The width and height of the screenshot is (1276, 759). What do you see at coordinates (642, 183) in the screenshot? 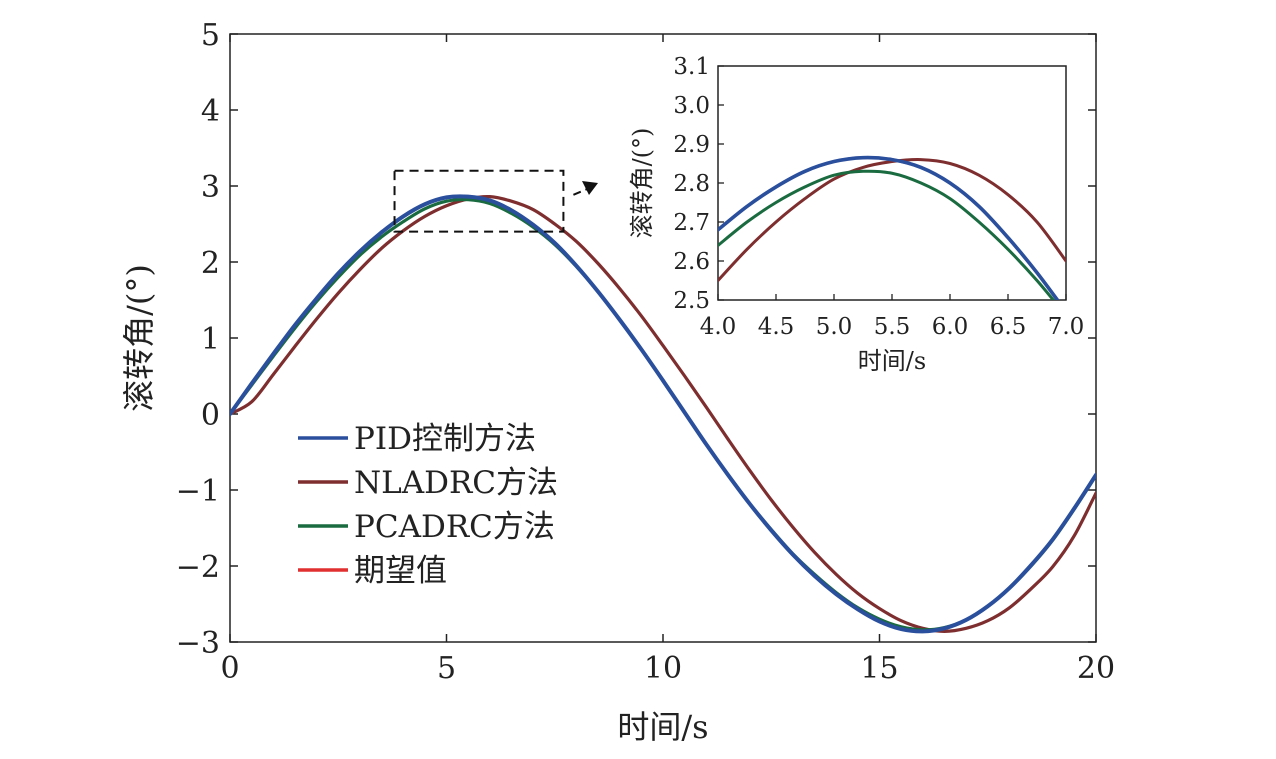
I see `inset-y-axis-label: 滚转角/(°)` at bounding box center [642, 183].